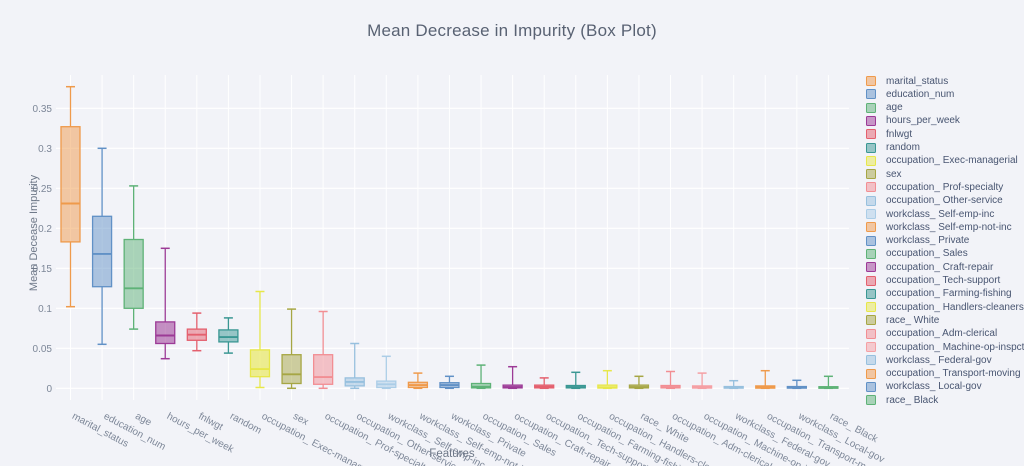  What do you see at coordinates (934, 200) in the screenshot?
I see `legend-item: occupation_ Other-service` at bounding box center [934, 200].